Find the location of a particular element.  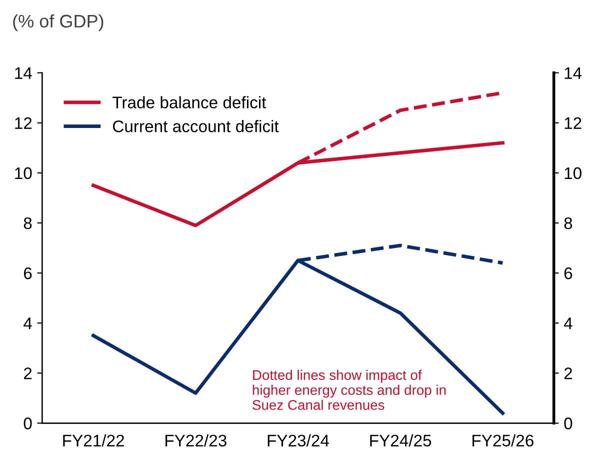

x-tick-label: FY22/23 is located at coordinates (196, 440).